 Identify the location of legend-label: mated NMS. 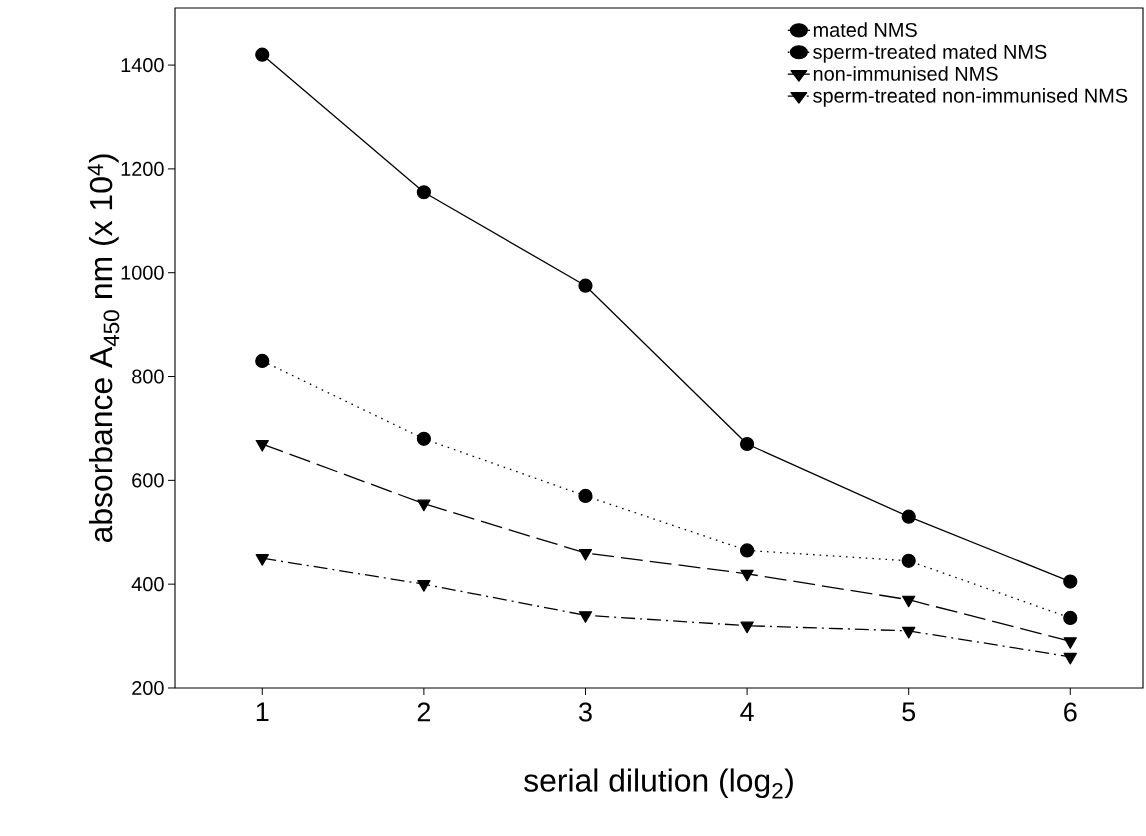
(865, 29).